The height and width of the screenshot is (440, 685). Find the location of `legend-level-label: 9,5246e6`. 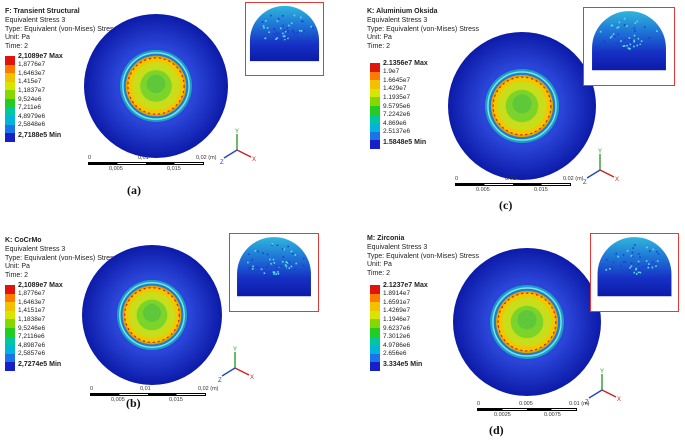

legend-level-label: 9,5246e6 is located at coordinates (31, 328).